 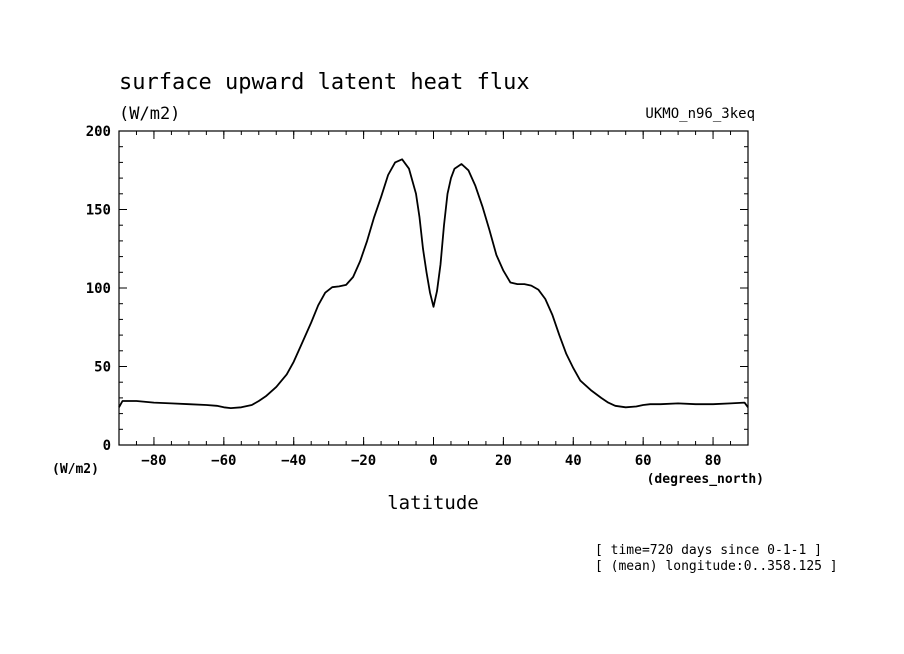 I want to click on x-tick-label: −60, so click(x=223, y=461).